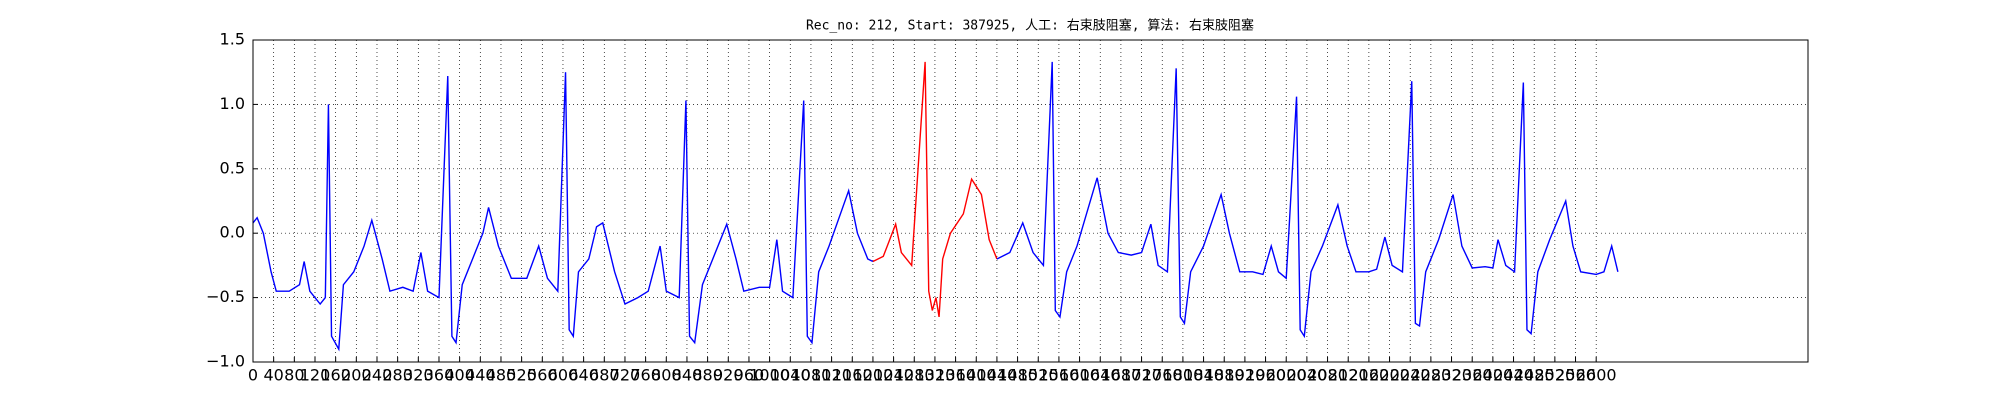 This screenshot has height=400, width=2000. What do you see at coordinates (521, 375) in the screenshot?
I see `x-tick-label: 520` at bounding box center [521, 375].